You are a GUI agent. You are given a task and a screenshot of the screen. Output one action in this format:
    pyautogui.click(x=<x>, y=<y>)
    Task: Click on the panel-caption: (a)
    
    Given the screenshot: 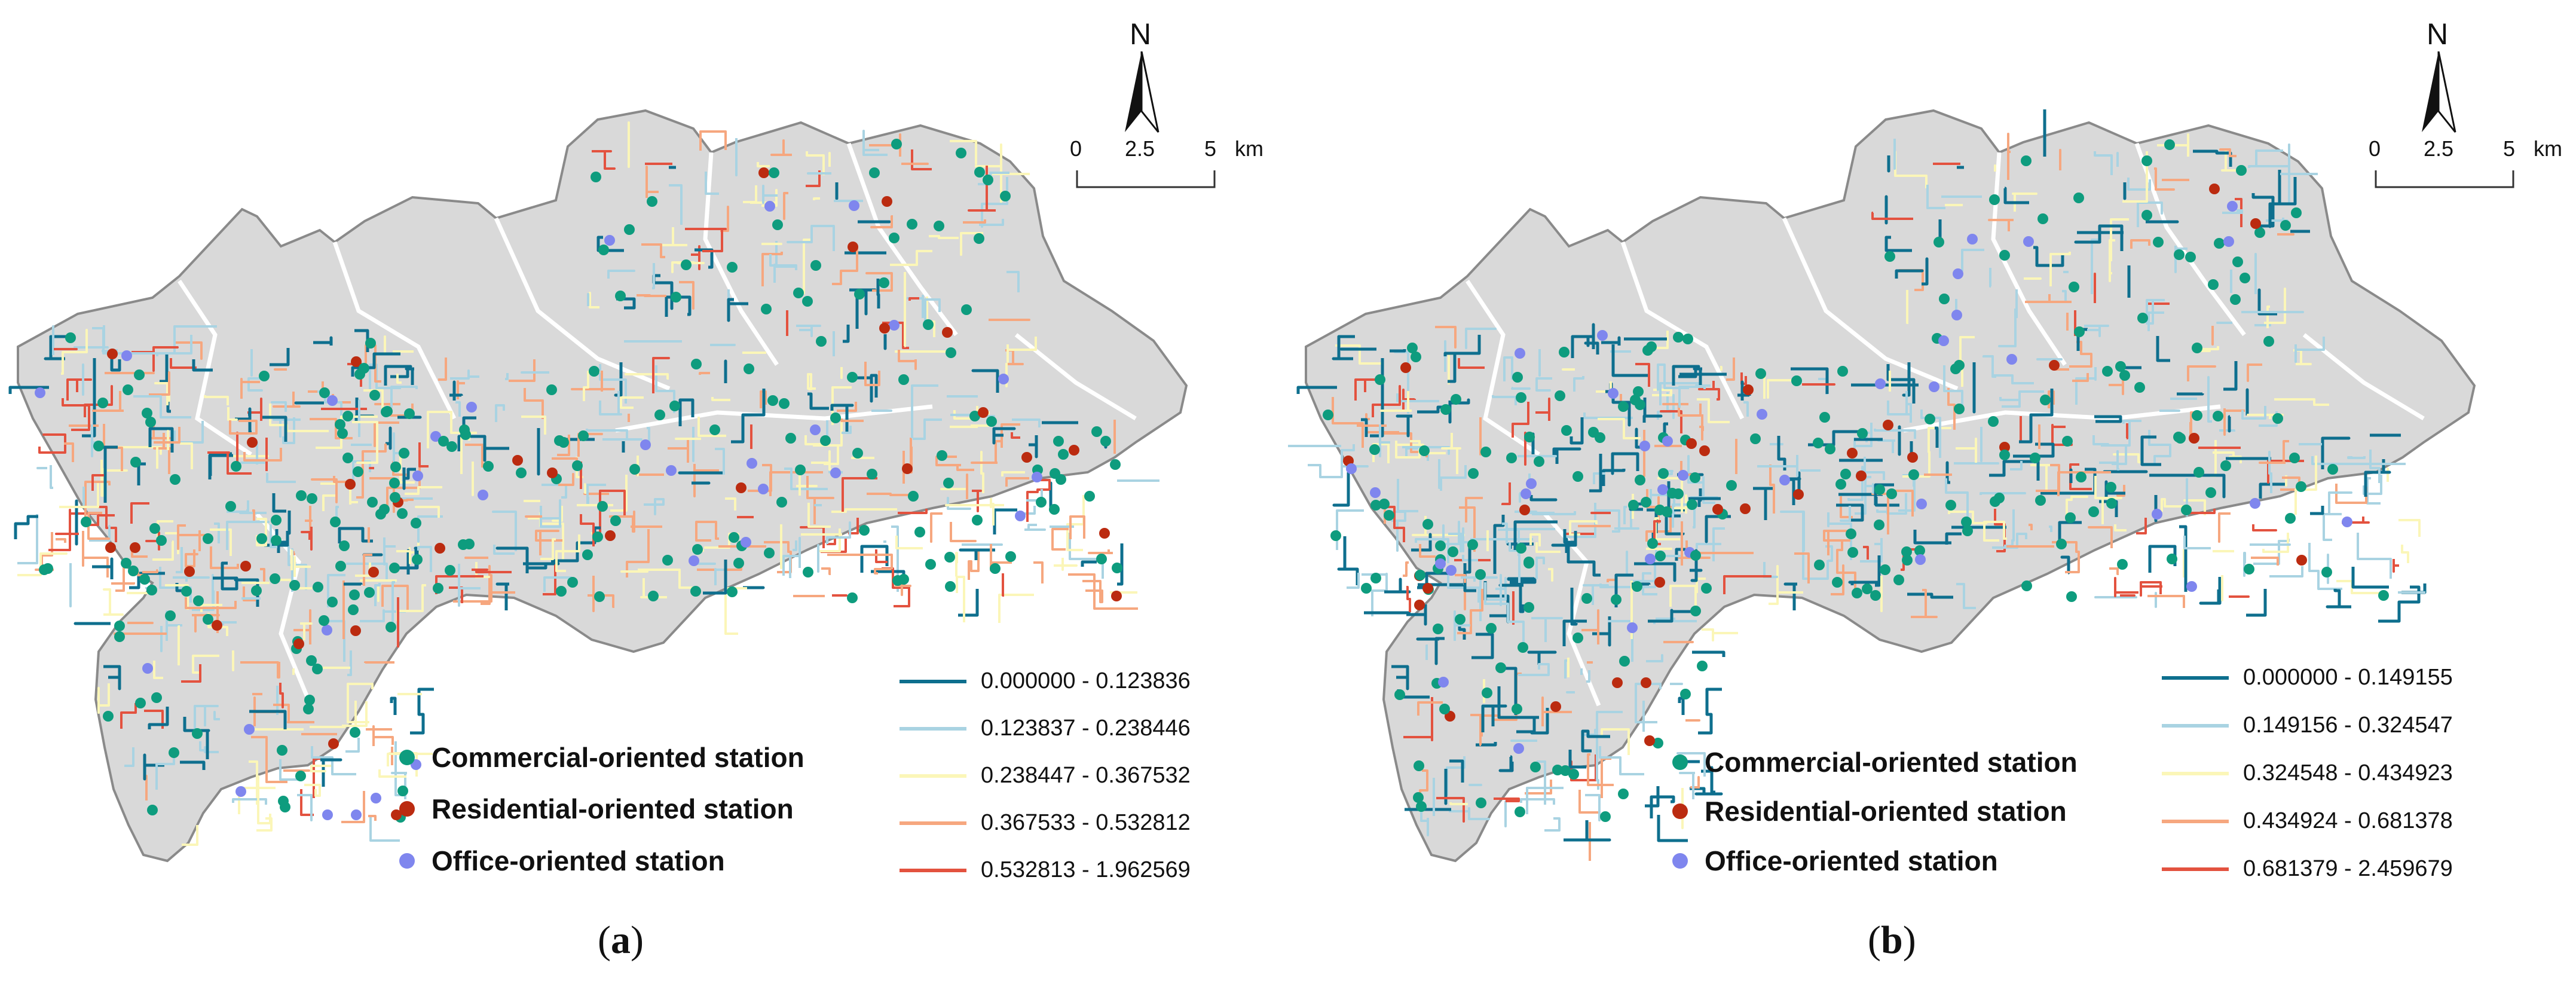 What is the action you would take?
    pyautogui.click(x=621, y=940)
    